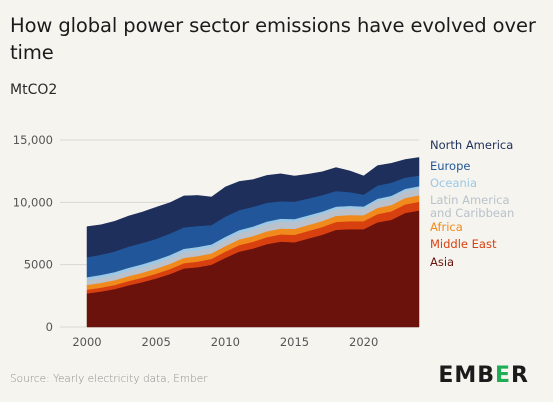 The image size is (553, 402). What do you see at coordinates (446, 227) in the screenshot?
I see `legend-item-africa: Africa` at bounding box center [446, 227].